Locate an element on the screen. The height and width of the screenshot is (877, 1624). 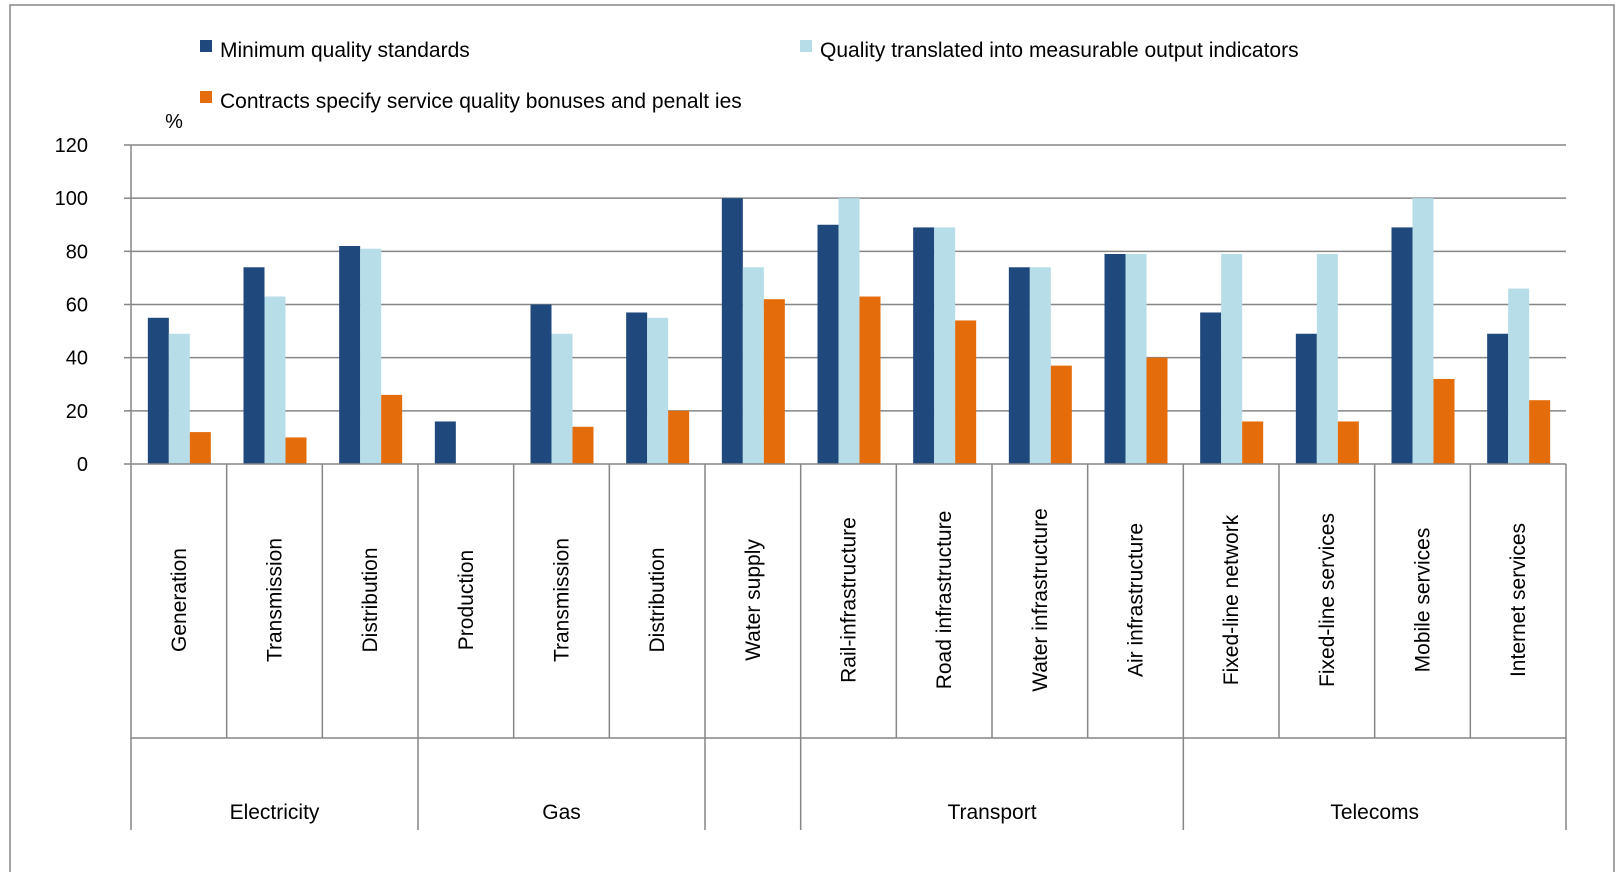
x-category-label: Internet services is located at coordinates (1518, 600).